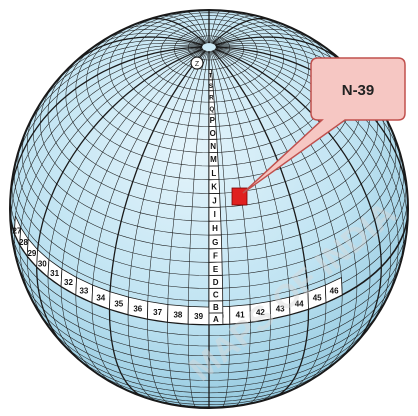 This screenshot has width=418, height=416. What do you see at coordinates (358, 90) in the screenshot?
I see `callout-label: N-39` at bounding box center [358, 90].